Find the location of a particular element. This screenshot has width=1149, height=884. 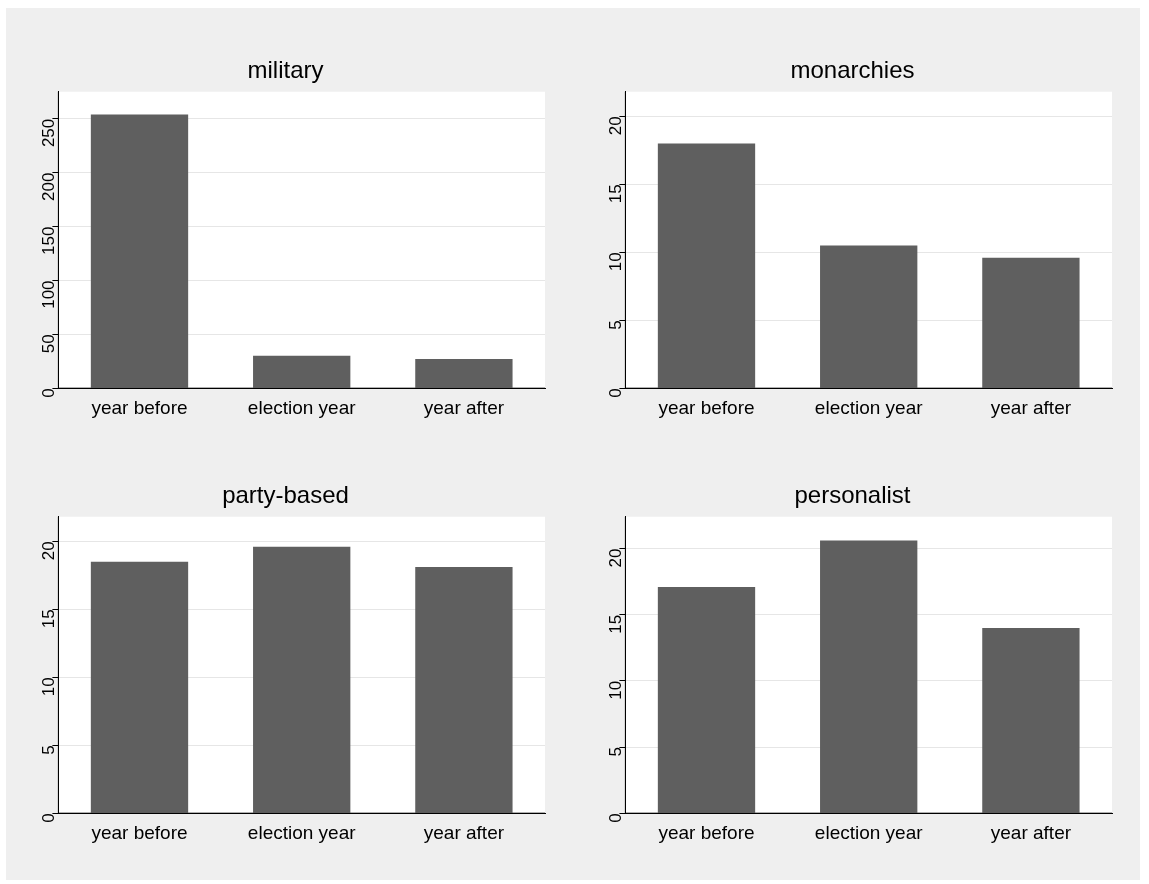

chart-title: party-based is located at coordinates (285, 495).